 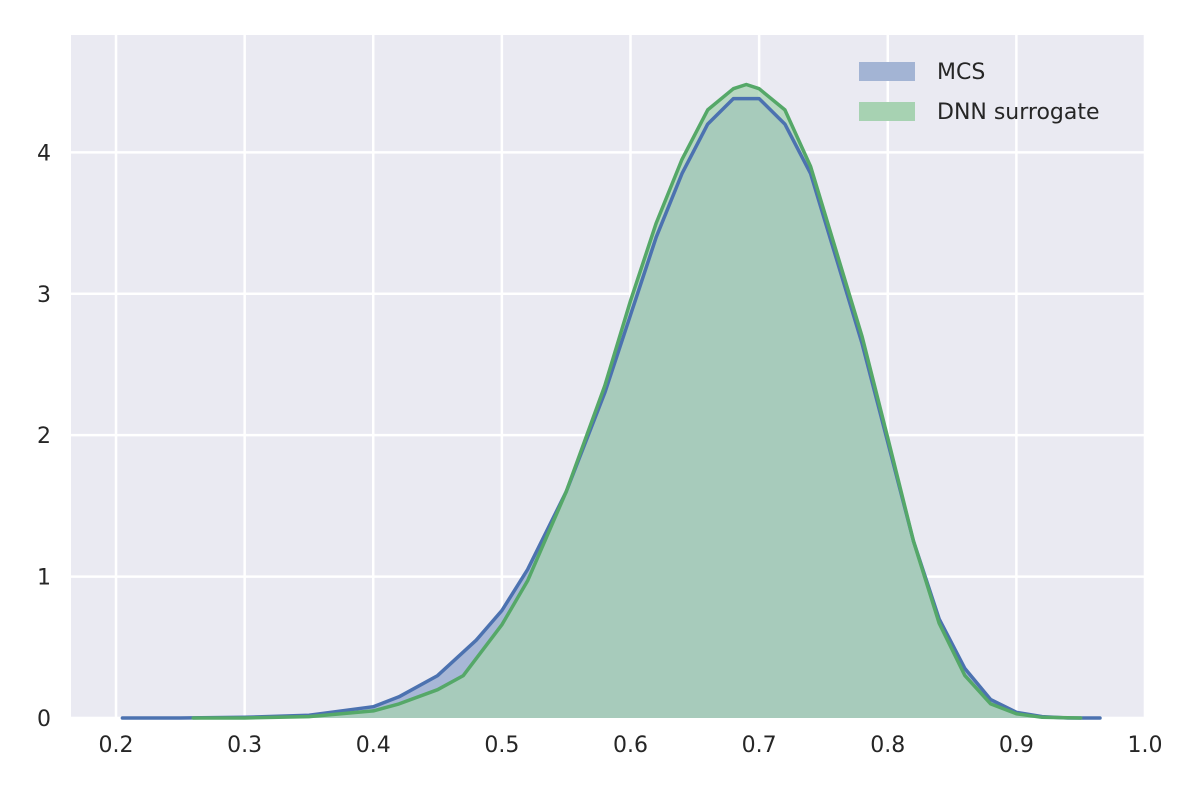 What do you see at coordinates (979, 92) in the screenshot?
I see `legend: MCS DNN surrogate` at bounding box center [979, 92].